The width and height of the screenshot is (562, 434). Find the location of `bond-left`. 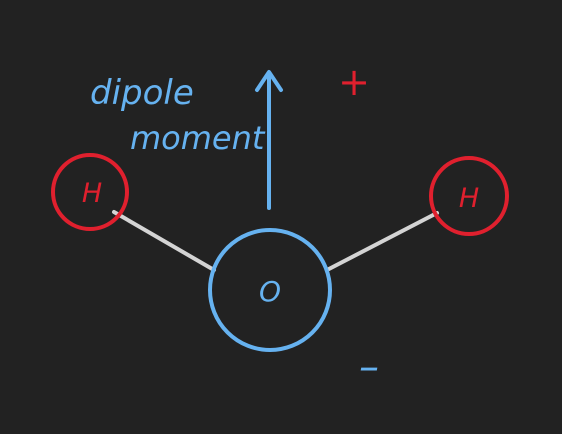

bond-left is located at coordinates (164, 241).